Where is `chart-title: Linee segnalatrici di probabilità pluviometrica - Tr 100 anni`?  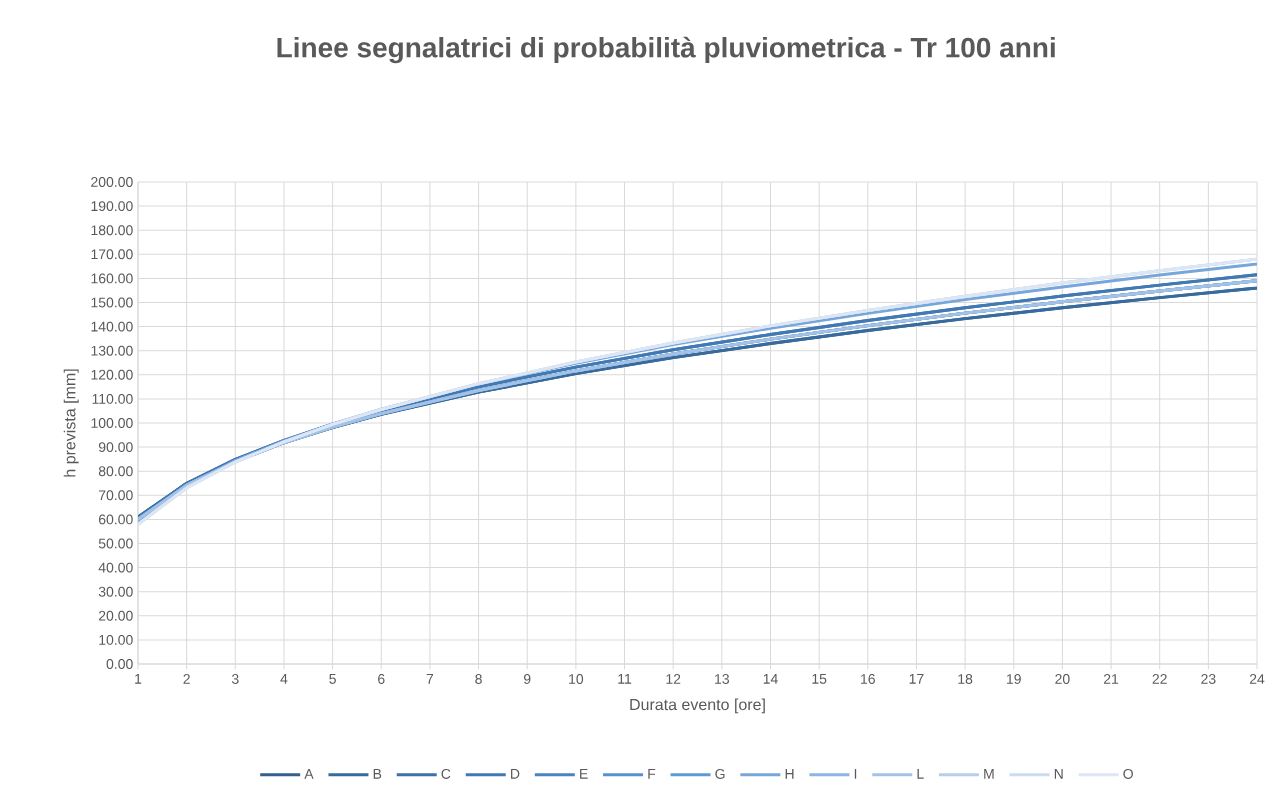 chart-title: Linee segnalatrici di probabilità pluviometrica - Tr 100 anni is located at coordinates (666, 50).